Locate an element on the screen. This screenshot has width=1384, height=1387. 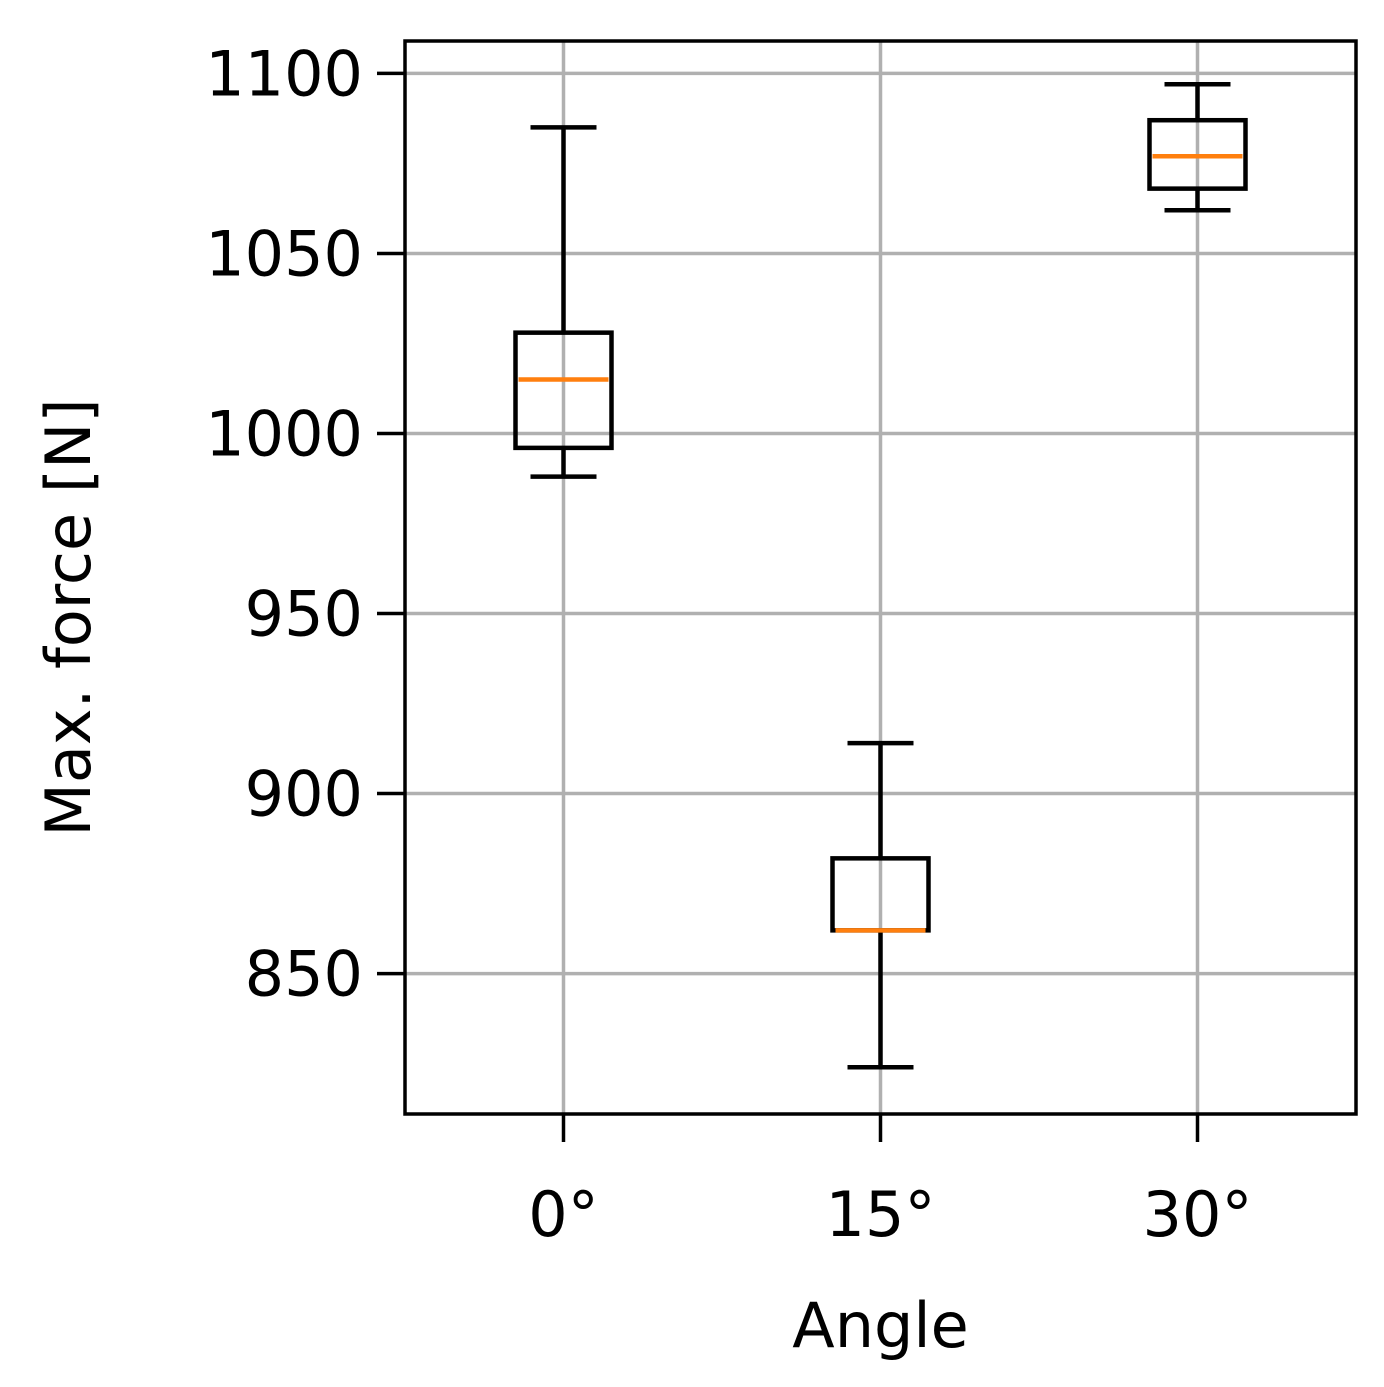
x-axis-label: Angle is located at coordinates (880, 1325).